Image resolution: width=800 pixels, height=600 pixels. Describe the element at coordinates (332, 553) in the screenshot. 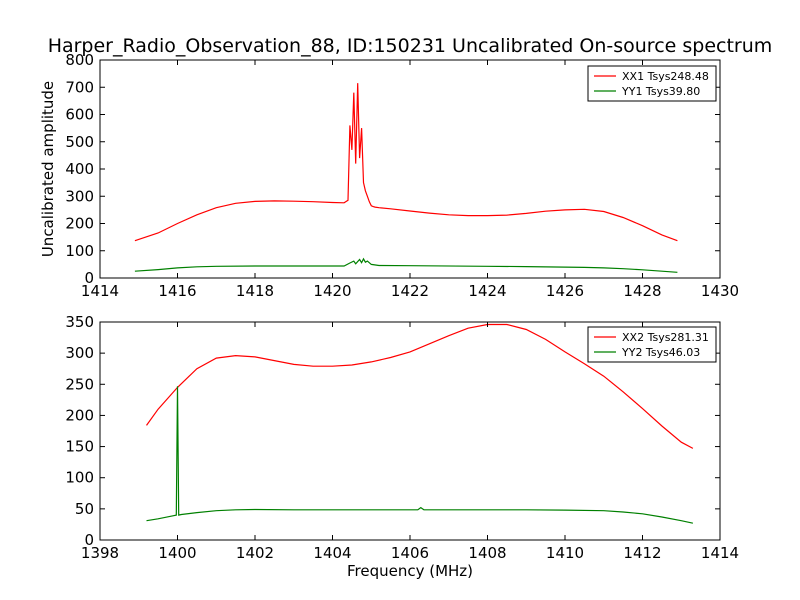

I see `bottom-xtick-label: 1404` at that location.